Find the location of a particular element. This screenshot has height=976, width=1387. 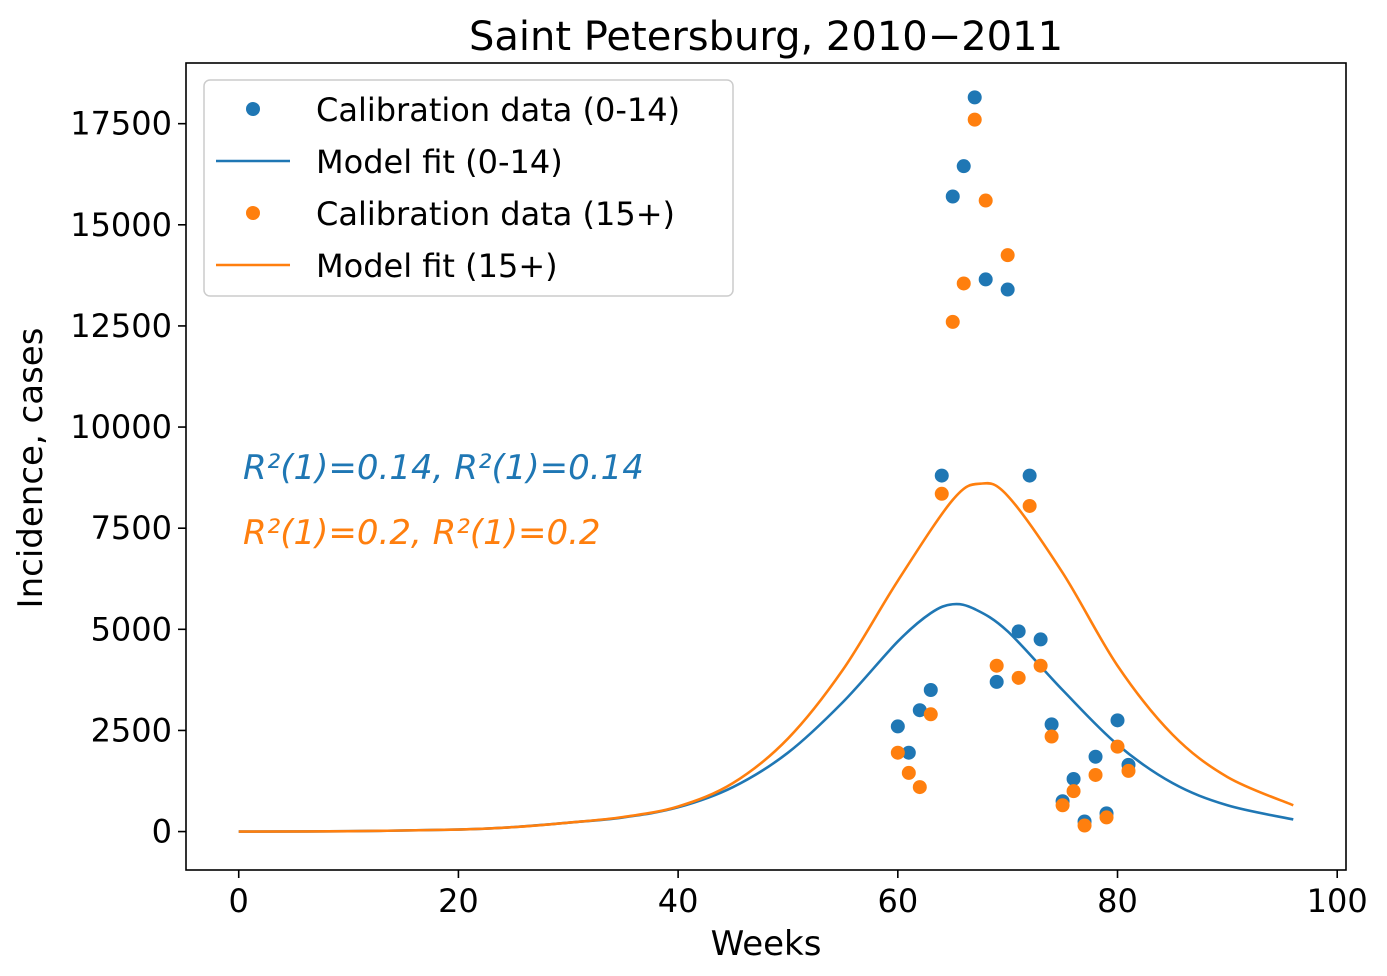

y-tick-label: 5000 is located at coordinates (131, 629).